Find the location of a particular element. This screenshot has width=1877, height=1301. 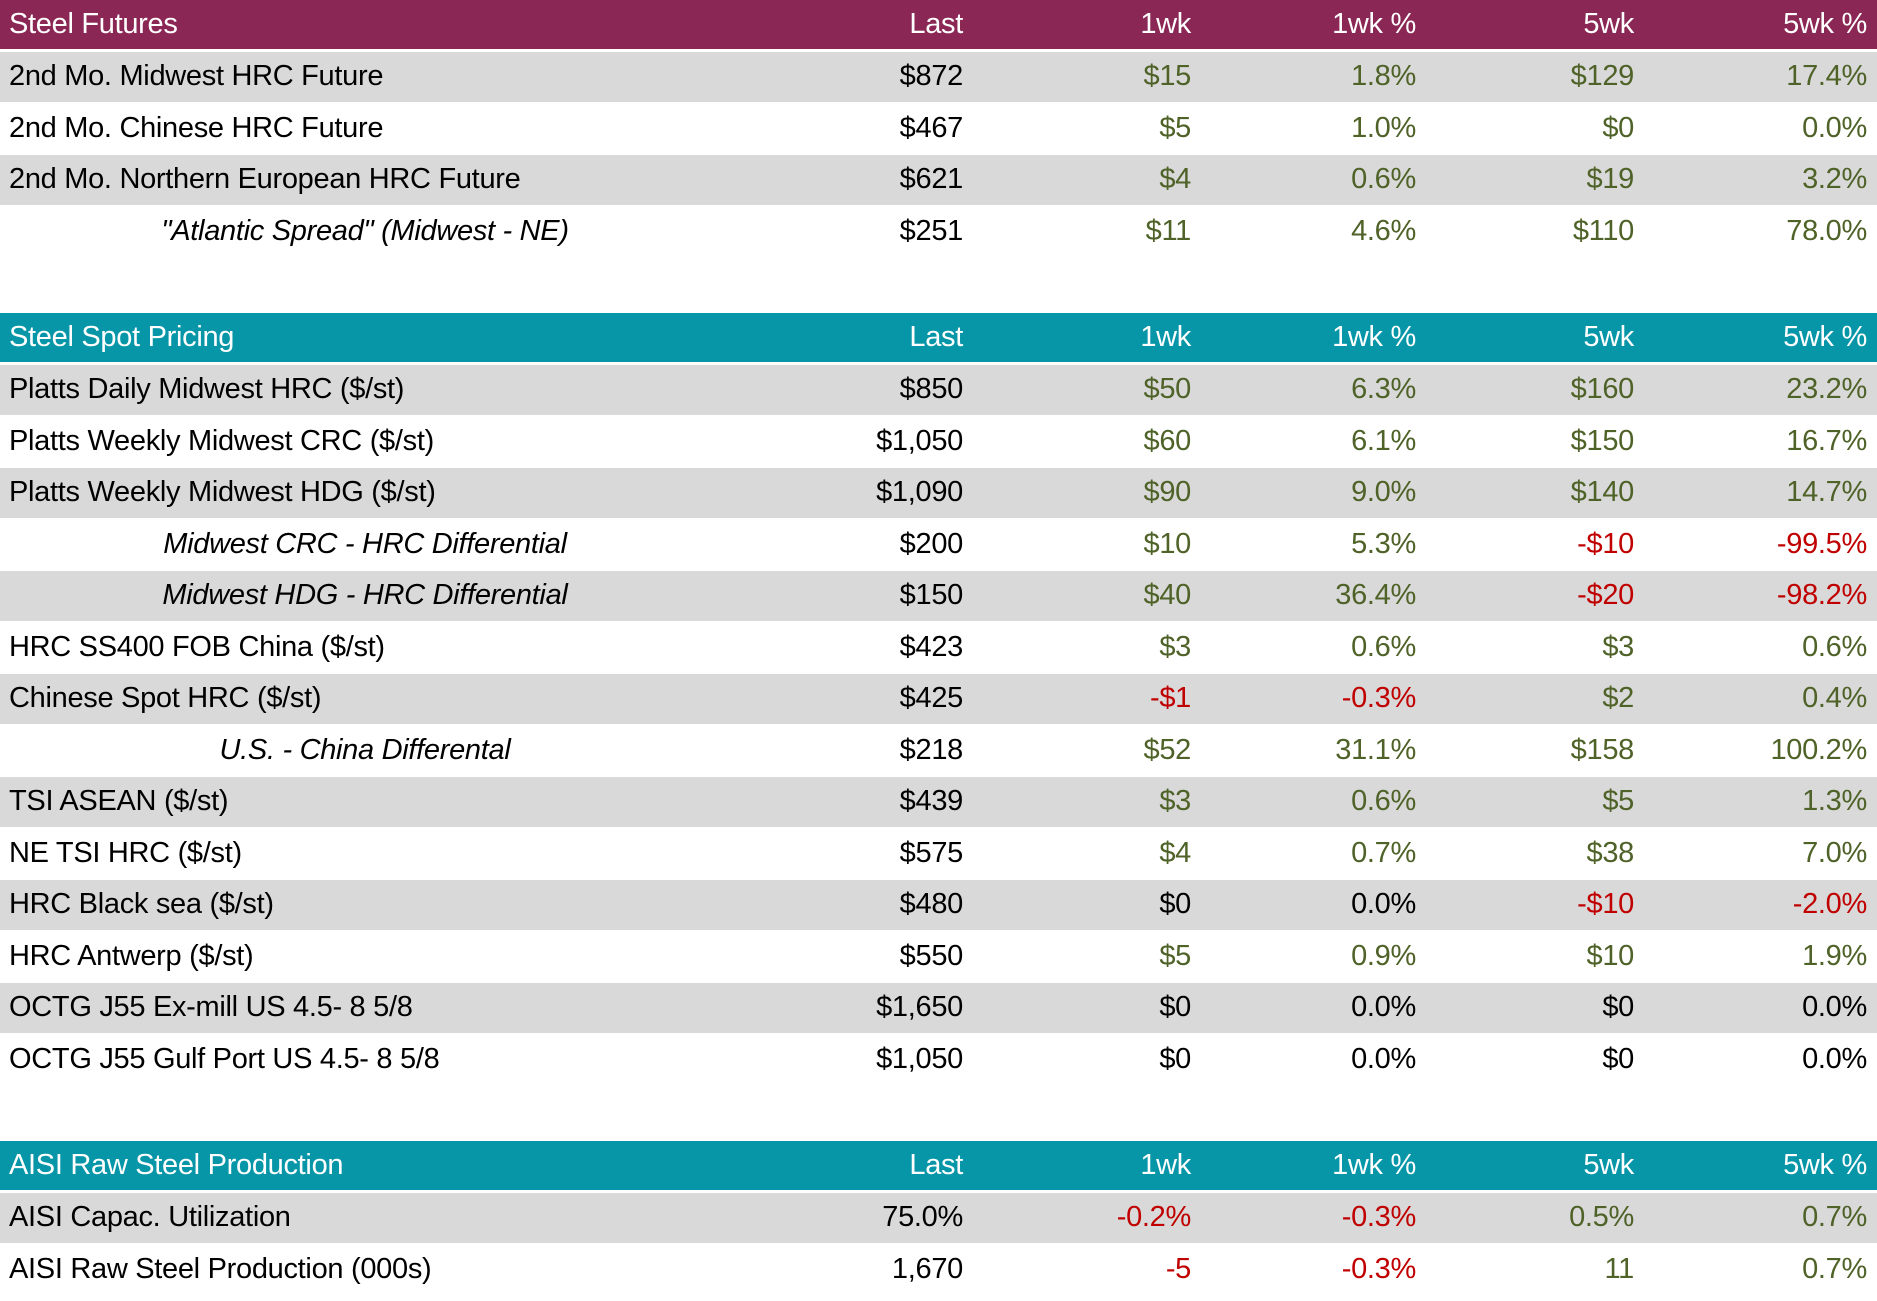

cell-last: 75.0% is located at coordinates (922, 1217).